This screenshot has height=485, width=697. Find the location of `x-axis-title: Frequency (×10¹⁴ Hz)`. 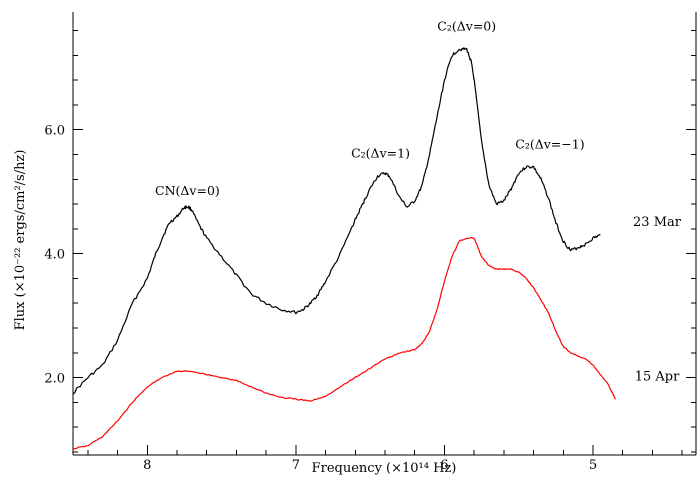

x-axis-title: Frequency (×10¹⁴ Hz) is located at coordinates (384, 468).